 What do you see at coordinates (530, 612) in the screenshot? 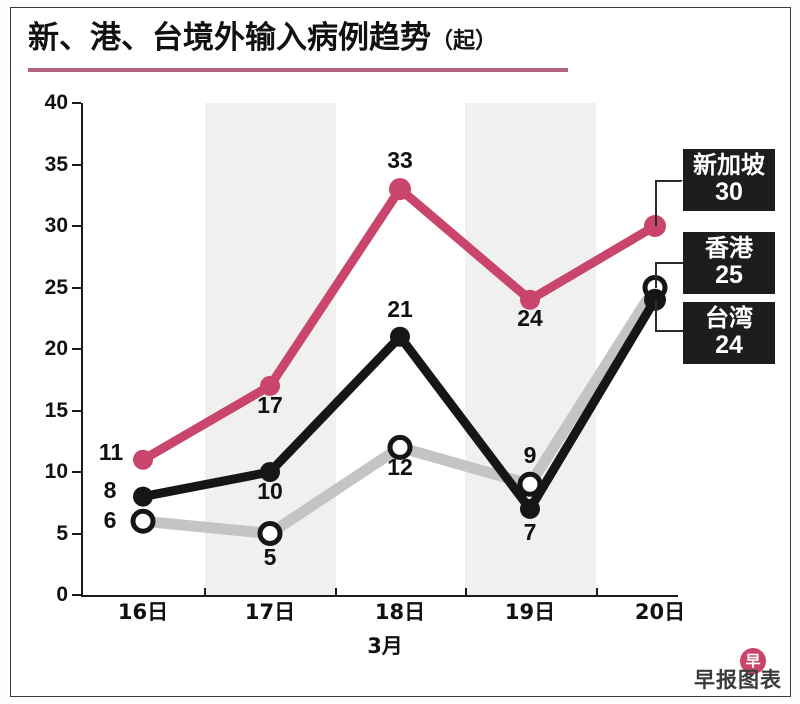
I see `x-axis-label-19: 19日` at bounding box center [530, 612].